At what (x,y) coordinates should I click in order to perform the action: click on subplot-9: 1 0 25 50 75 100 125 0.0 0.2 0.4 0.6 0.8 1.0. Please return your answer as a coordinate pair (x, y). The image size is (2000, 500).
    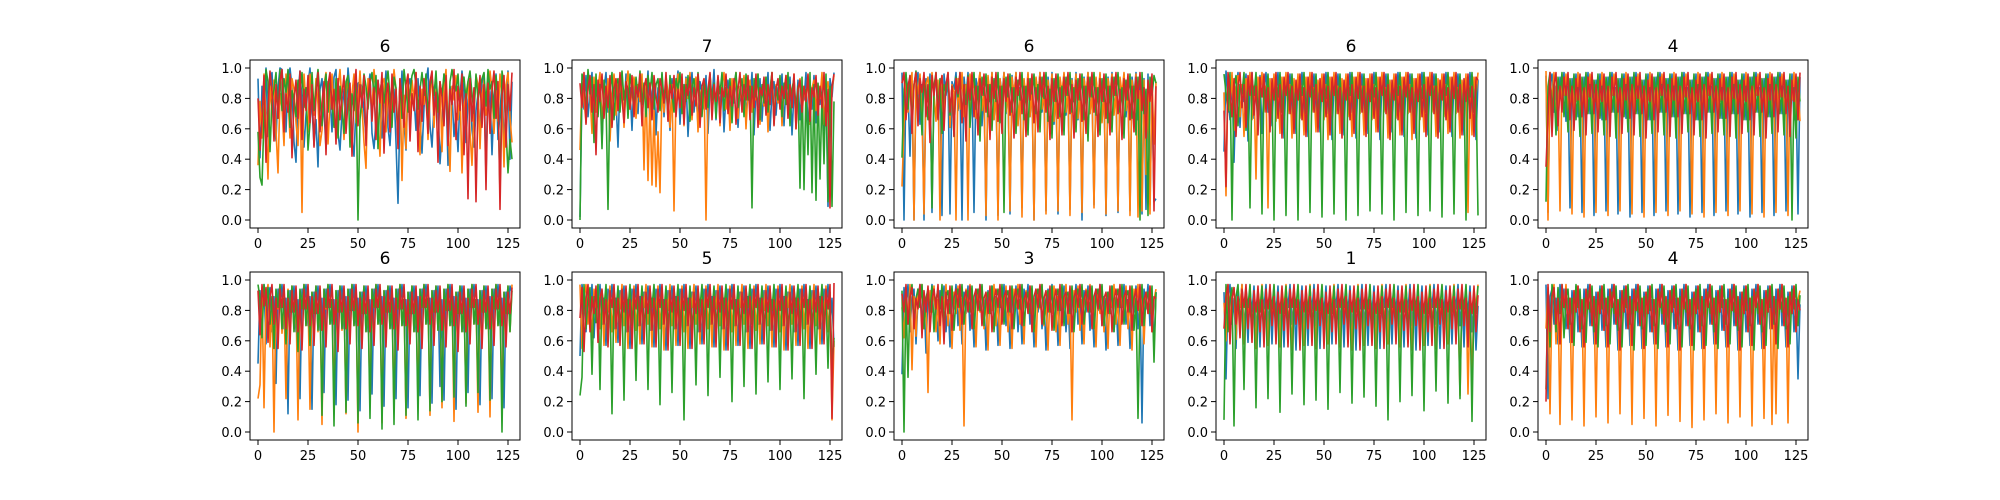
    Looking at the image, I should click on (1337, 356).